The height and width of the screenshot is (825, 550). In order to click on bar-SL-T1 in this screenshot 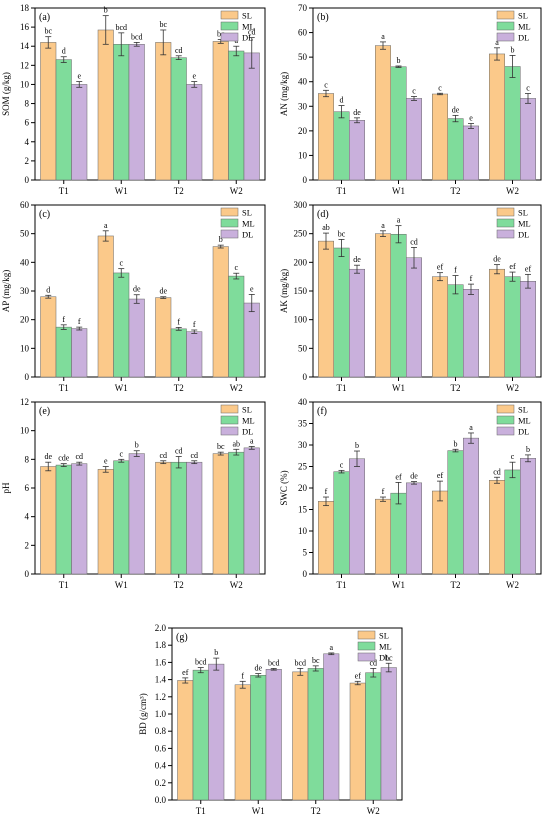, I will do `click(326, 309)`.